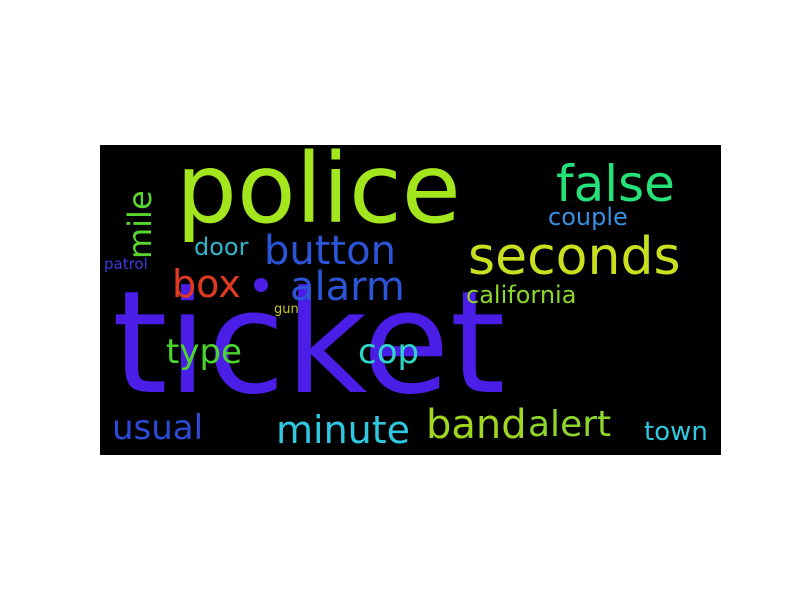 Image resolution: width=800 pixels, height=600 pixels. I want to click on word-usual: usual, so click(158, 428).